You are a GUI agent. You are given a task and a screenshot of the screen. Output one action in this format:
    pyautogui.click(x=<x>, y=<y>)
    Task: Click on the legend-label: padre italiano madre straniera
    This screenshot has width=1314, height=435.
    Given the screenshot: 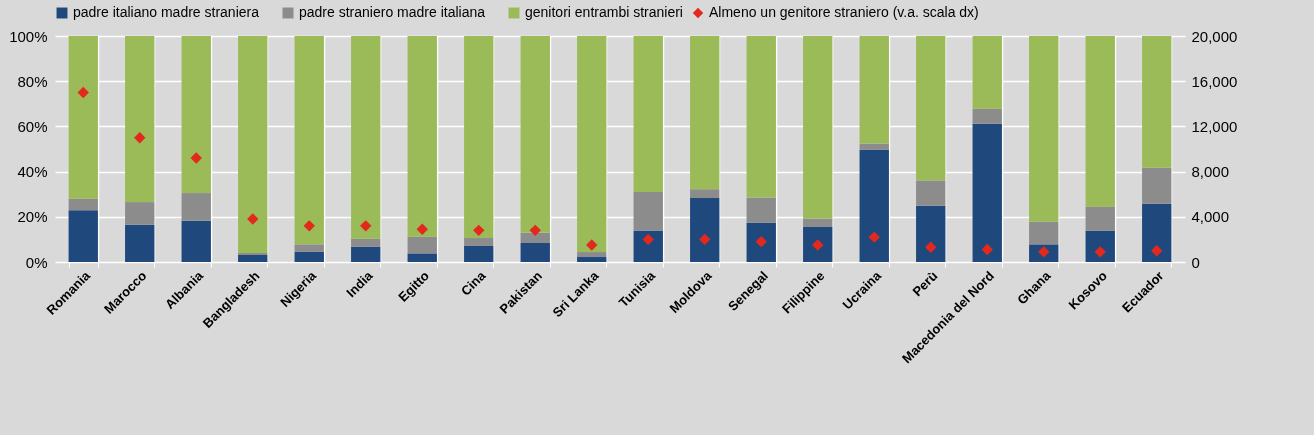 What is the action you would take?
    pyautogui.click(x=166, y=12)
    